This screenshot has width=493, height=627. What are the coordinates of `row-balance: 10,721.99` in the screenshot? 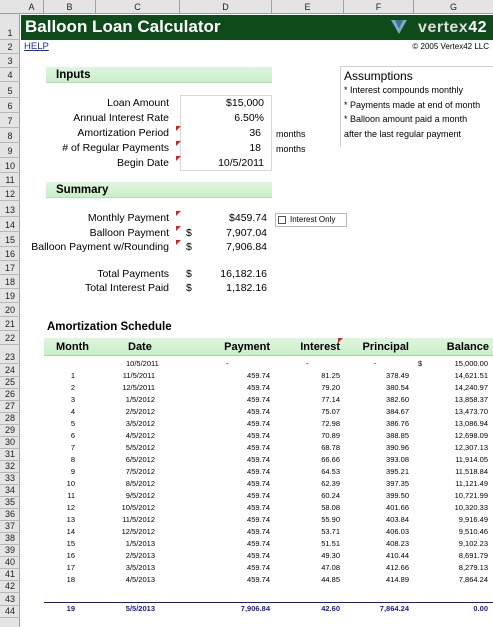 It's located at (471, 495).